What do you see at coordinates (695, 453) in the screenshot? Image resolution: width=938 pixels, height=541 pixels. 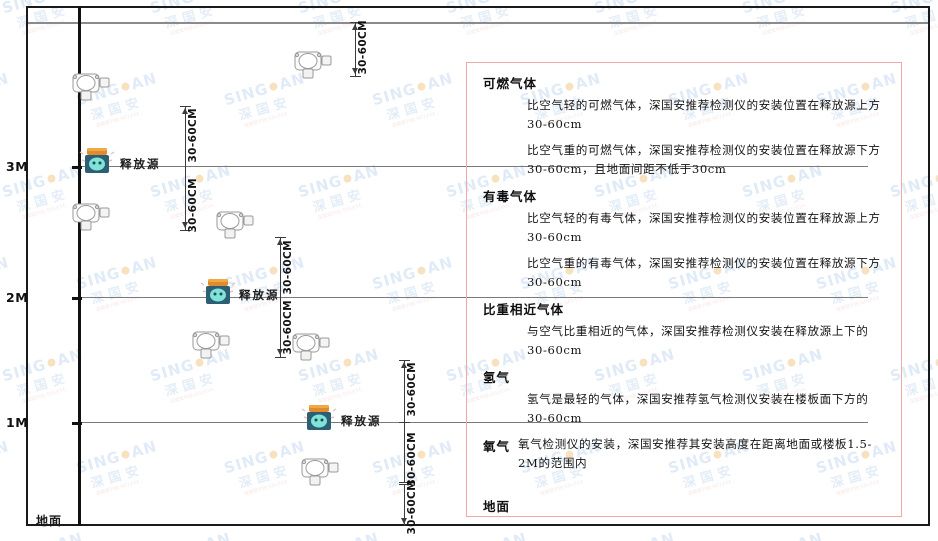 I see `guideline-text: 氧气检测仪的安装，深国安推荐其安装高度在距离地面或楼板1.5-2M的范围内` at bounding box center [695, 453].